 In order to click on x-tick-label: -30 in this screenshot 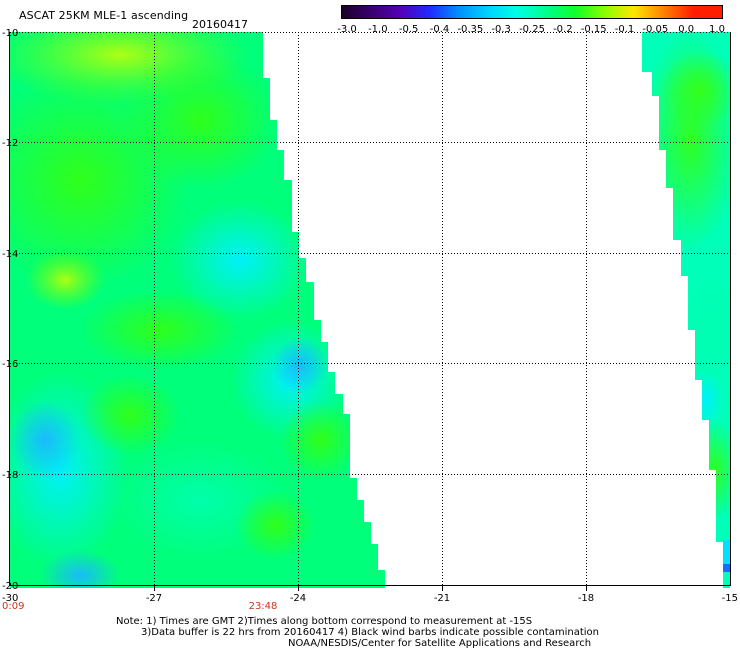, I will do `click(10, 598)`.